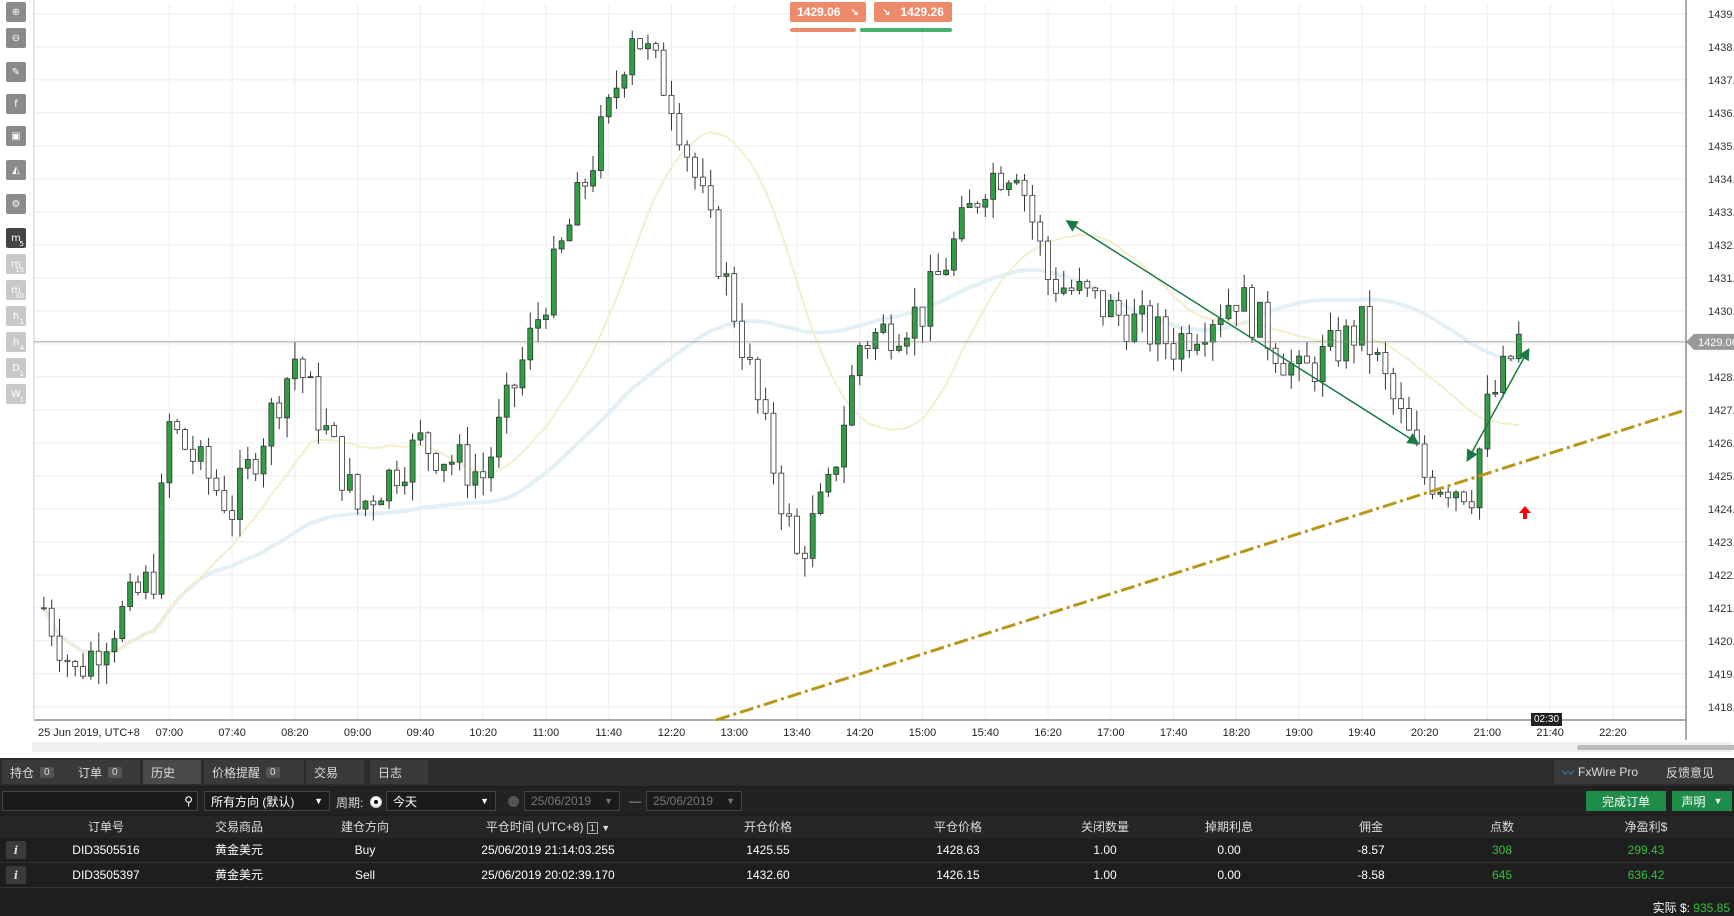 This screenshot has height=916, width=1734. Describe the element at coordinates (16, 204) in the screenshot. I see `settings-icon: ⚙` at that location.